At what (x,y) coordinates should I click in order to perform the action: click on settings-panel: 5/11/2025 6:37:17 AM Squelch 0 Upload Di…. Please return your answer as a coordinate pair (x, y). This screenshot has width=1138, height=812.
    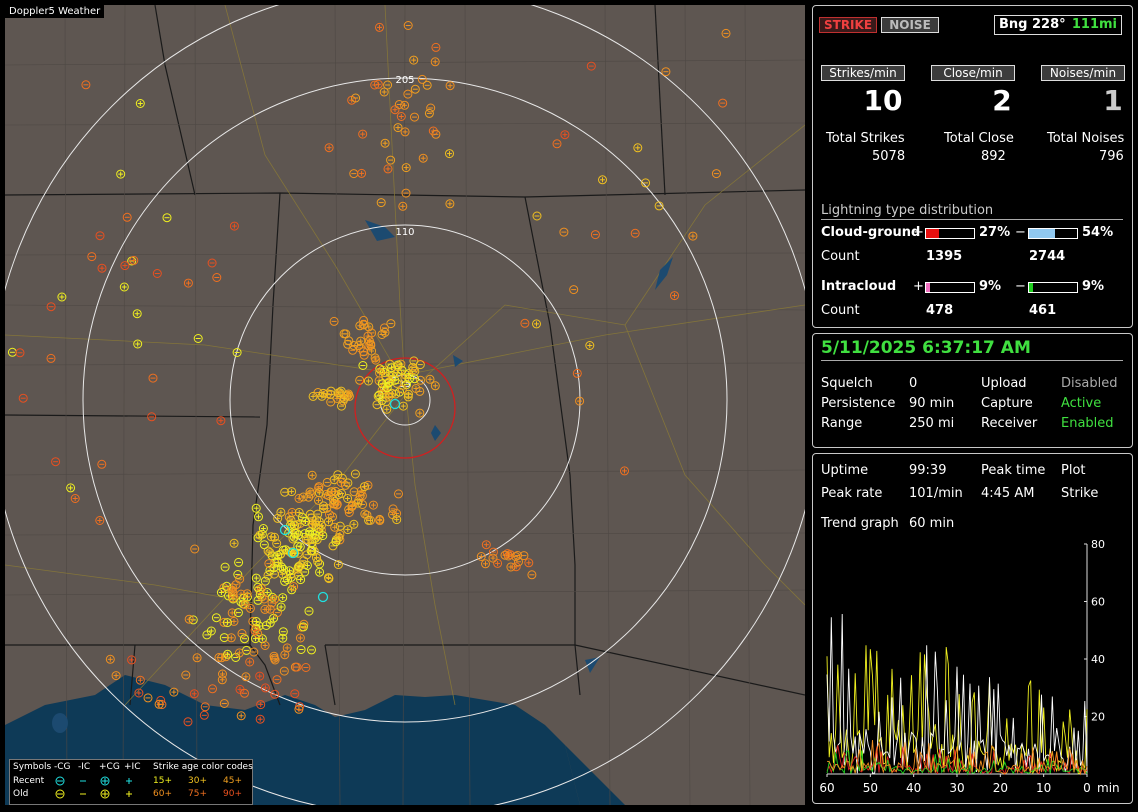
    Looking at the image, I should click on (972, 390).